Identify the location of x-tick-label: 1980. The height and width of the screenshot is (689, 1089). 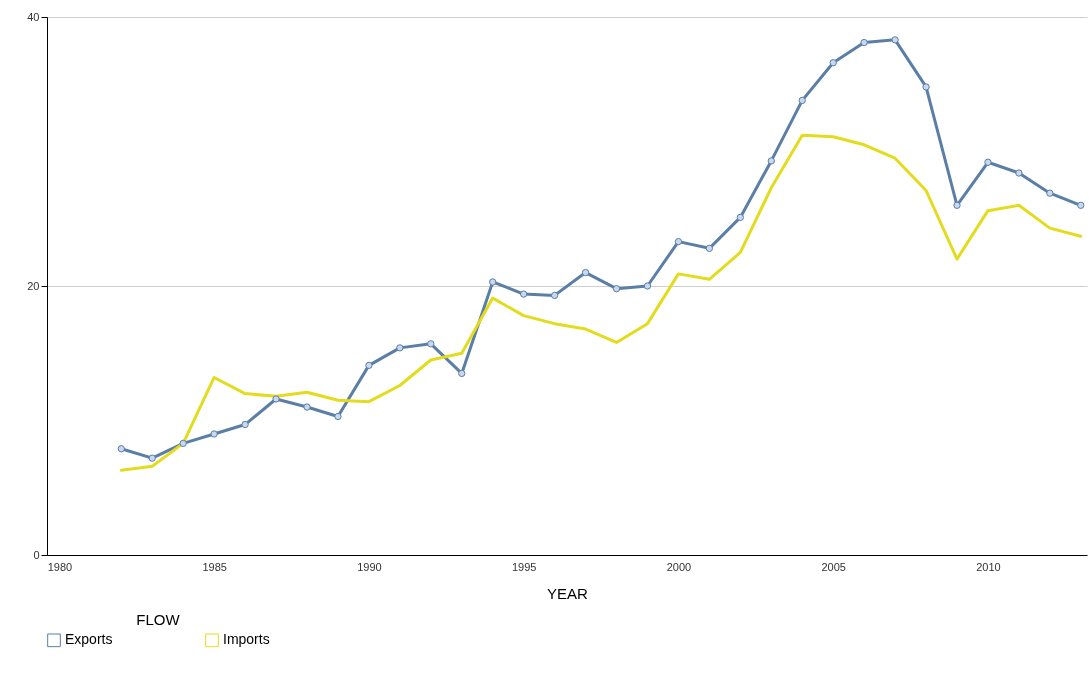
(60, 566).